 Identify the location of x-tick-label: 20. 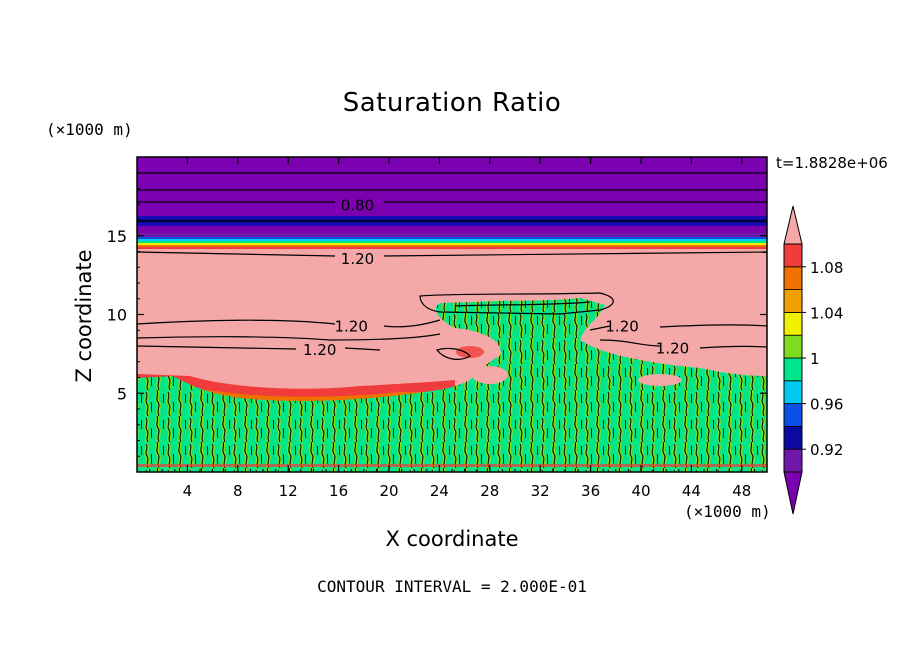
(388, 491).